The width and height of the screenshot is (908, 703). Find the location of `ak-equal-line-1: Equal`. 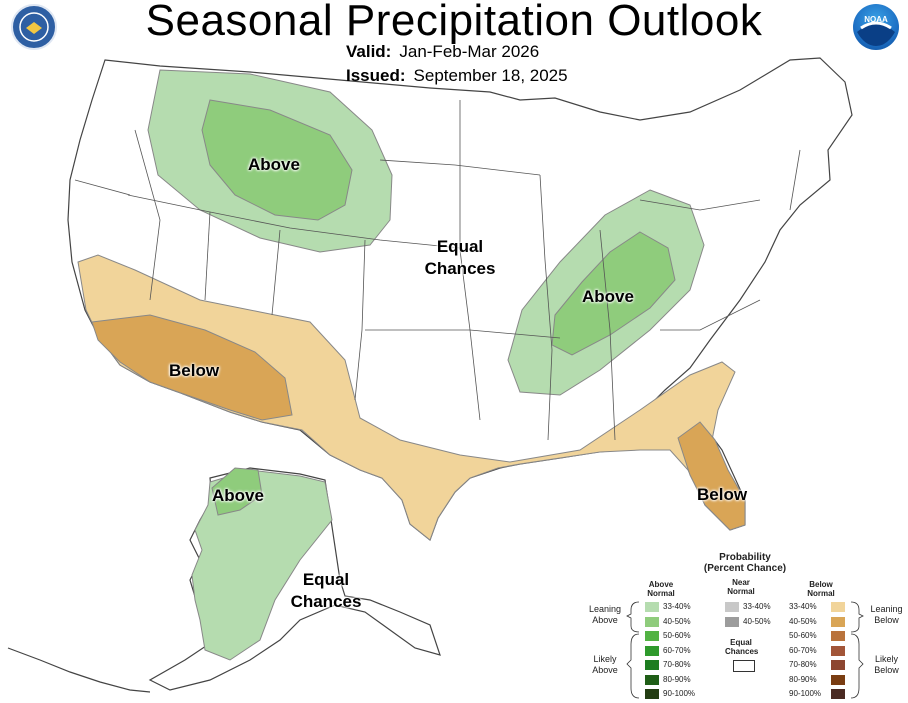

ak-equal-line-1: Equal is located at coordinates (326, 579).